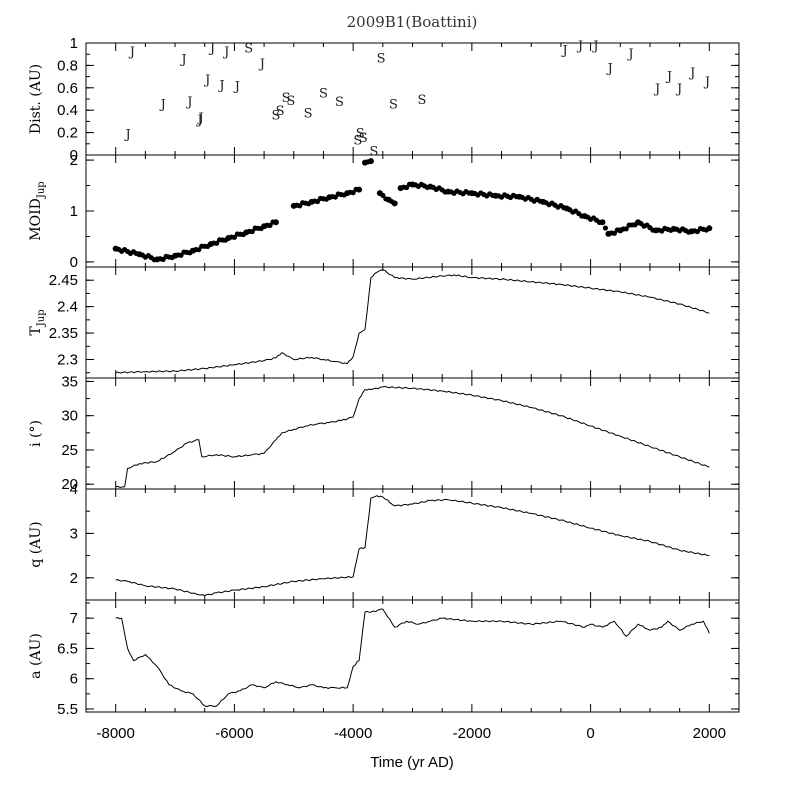  I want to click on y-tick-label: 2, so click(74, 160).